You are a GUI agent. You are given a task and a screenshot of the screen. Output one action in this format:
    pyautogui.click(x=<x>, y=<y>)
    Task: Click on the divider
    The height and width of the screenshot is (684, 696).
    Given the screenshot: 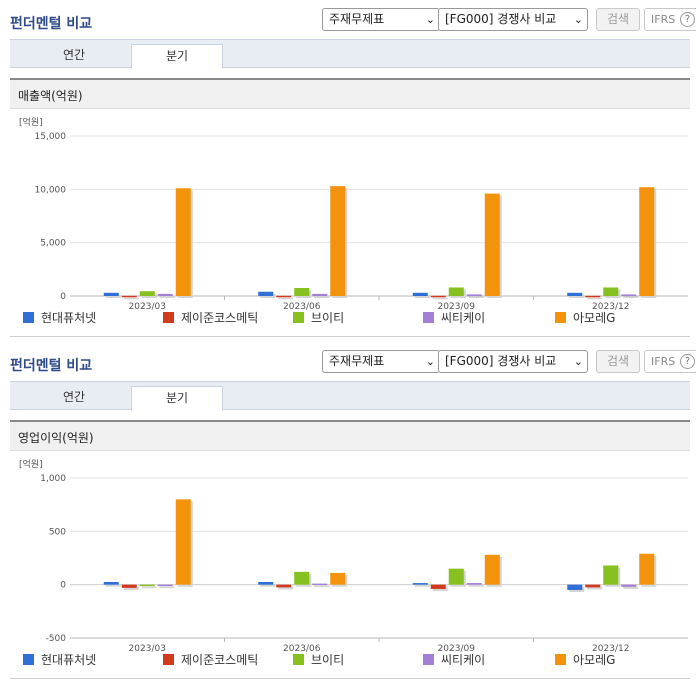 What is the action you would take?
    pyautogui.click(x=350, y=678)
    